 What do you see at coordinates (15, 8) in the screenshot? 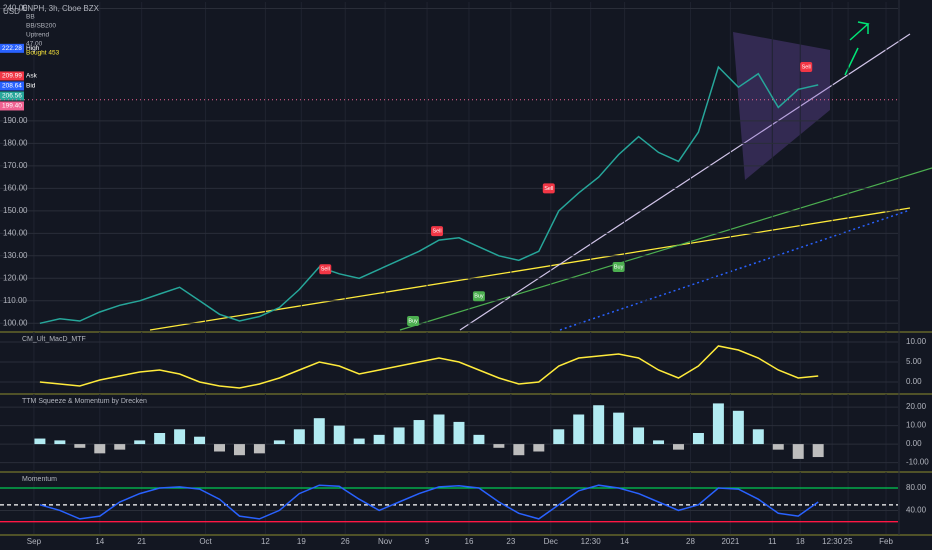
I see `y-tick-label: 240.00` at bounding box center [15, 8].